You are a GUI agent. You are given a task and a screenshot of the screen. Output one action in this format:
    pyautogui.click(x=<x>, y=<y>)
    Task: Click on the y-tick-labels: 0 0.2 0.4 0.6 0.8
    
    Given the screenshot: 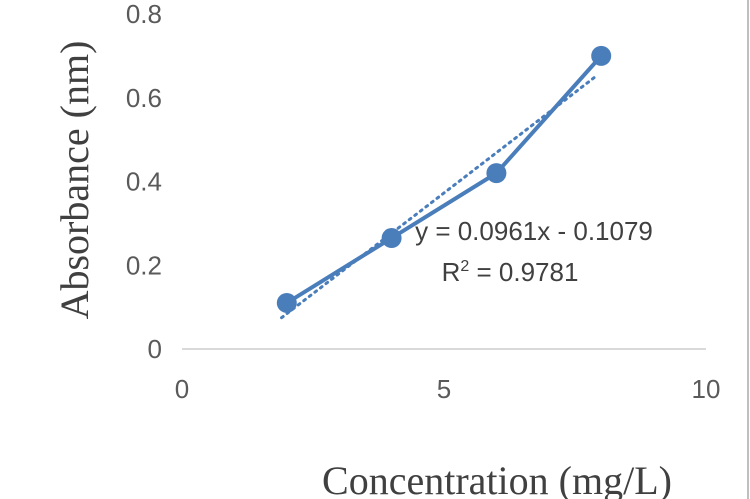 What is the action you would take?
    pyautogui.click(x=144, y=182)
    